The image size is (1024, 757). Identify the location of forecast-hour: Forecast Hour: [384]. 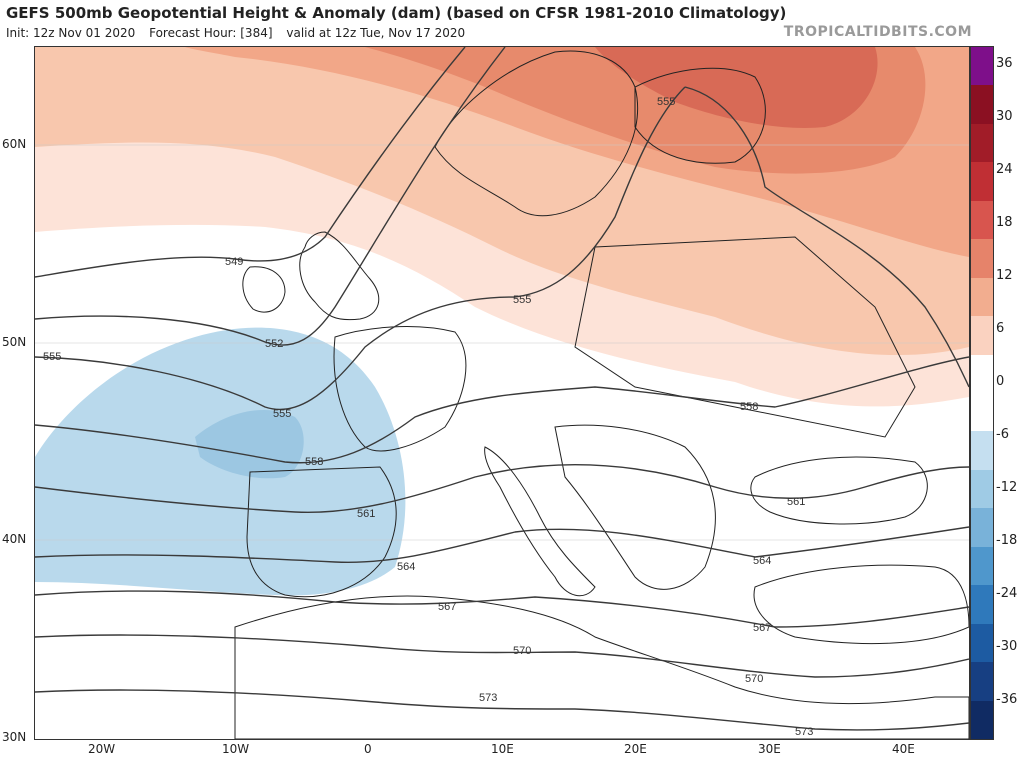
(211, 33).